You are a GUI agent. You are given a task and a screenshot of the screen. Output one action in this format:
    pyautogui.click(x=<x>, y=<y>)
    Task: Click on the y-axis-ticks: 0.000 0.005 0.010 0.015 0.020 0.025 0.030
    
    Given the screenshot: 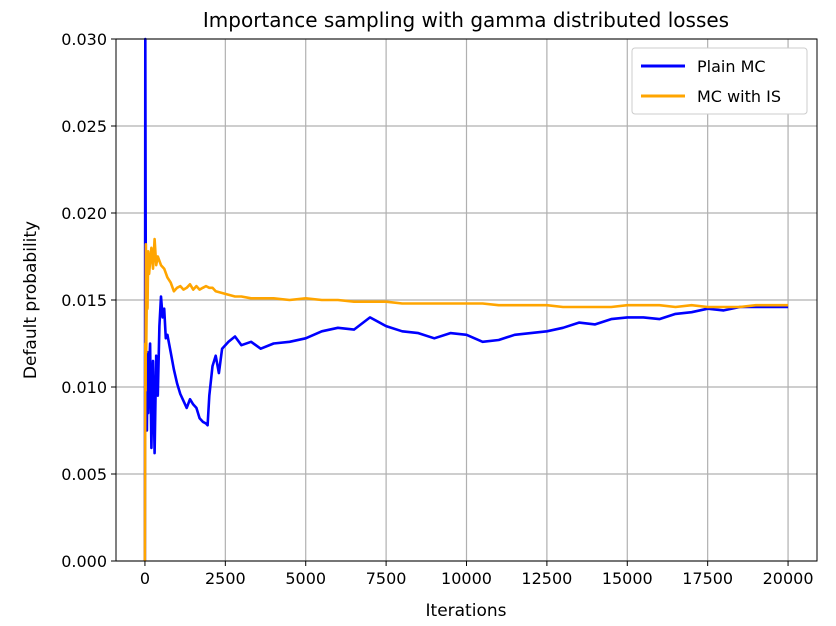 What is the action you would take?
    pyautogui.click(x=88, y=300)
    